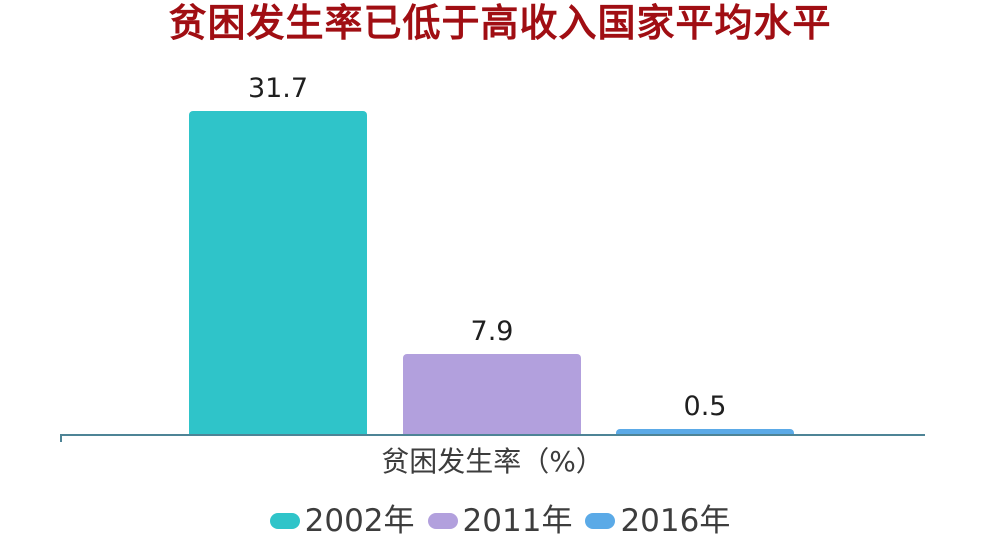 The image size is (1000, 552). I want to click on x-axis-line, so click(492, 435).